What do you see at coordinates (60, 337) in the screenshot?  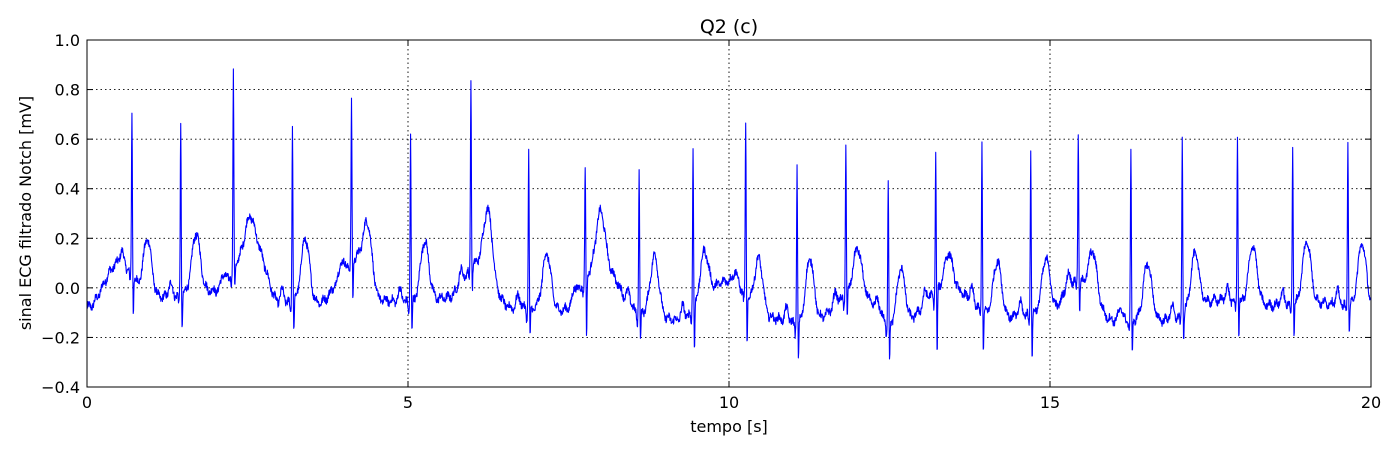 I see `y-tick-label: −0.2` at bounding box center [60, 337].